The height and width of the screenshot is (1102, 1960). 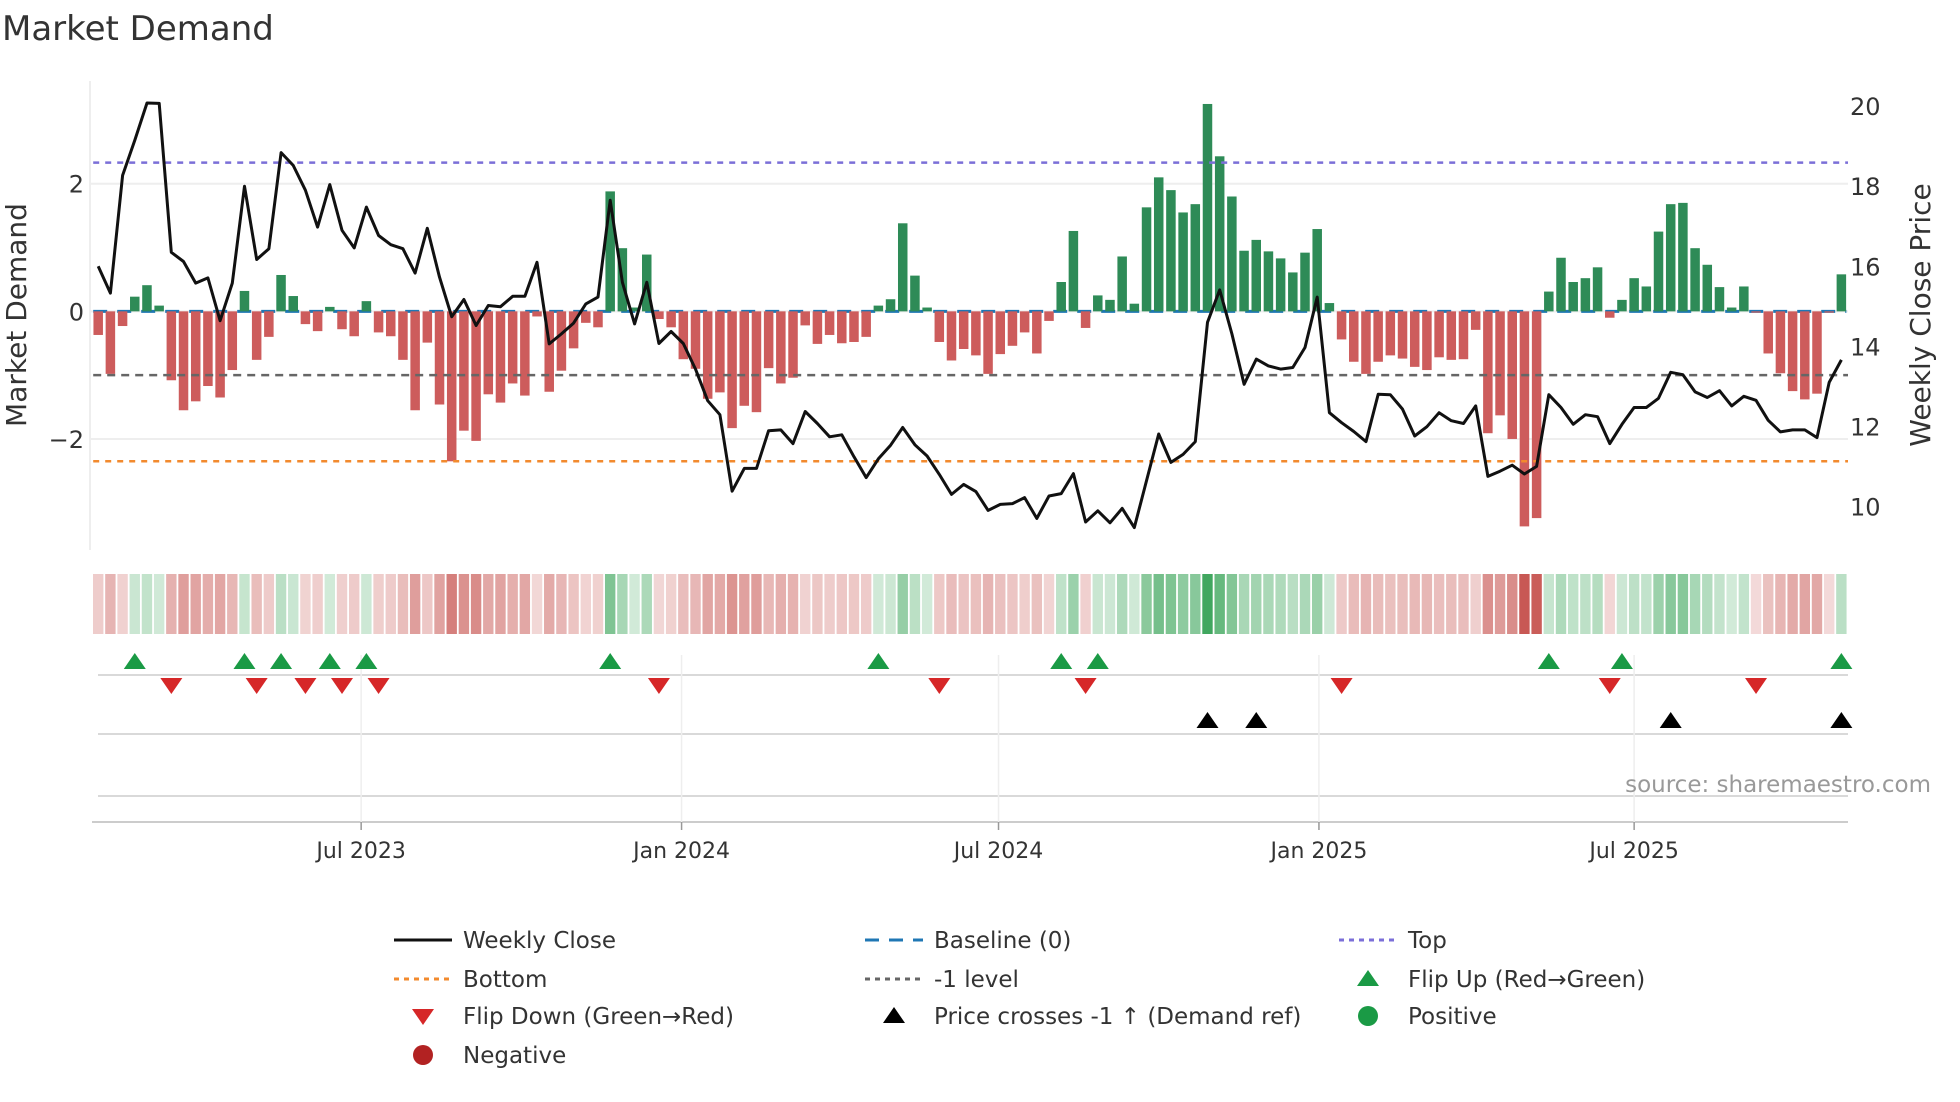 What do you see at coordinates (514, 1056) in the screenshot?
I see `legend-label: Negative` at bounding box center [514, 1056].